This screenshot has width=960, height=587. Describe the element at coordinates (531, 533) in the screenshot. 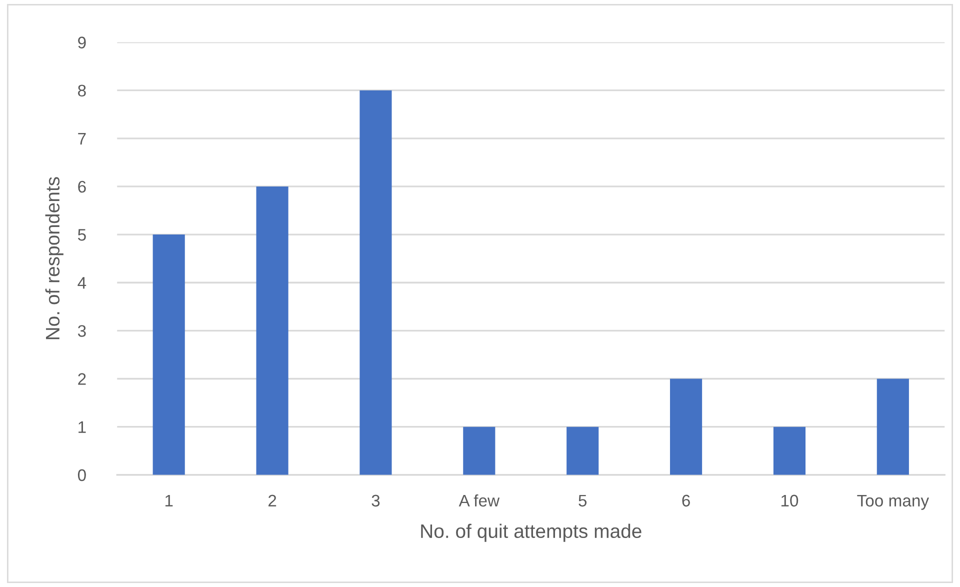

I see `x-axis-title: No. of quit attempts made` at that location.